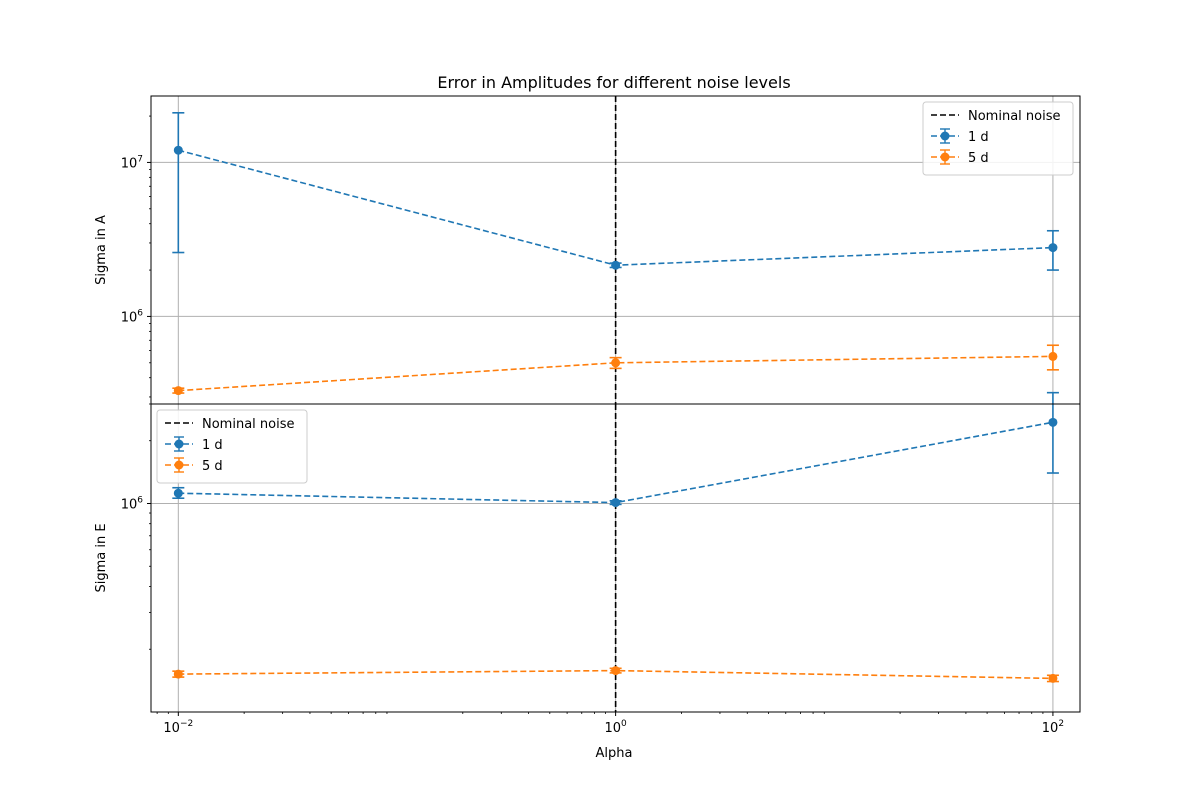  Describe the element at coordinates (615, 727) in the screenshot. I see `x-tick-label: 10⁰` at that location.